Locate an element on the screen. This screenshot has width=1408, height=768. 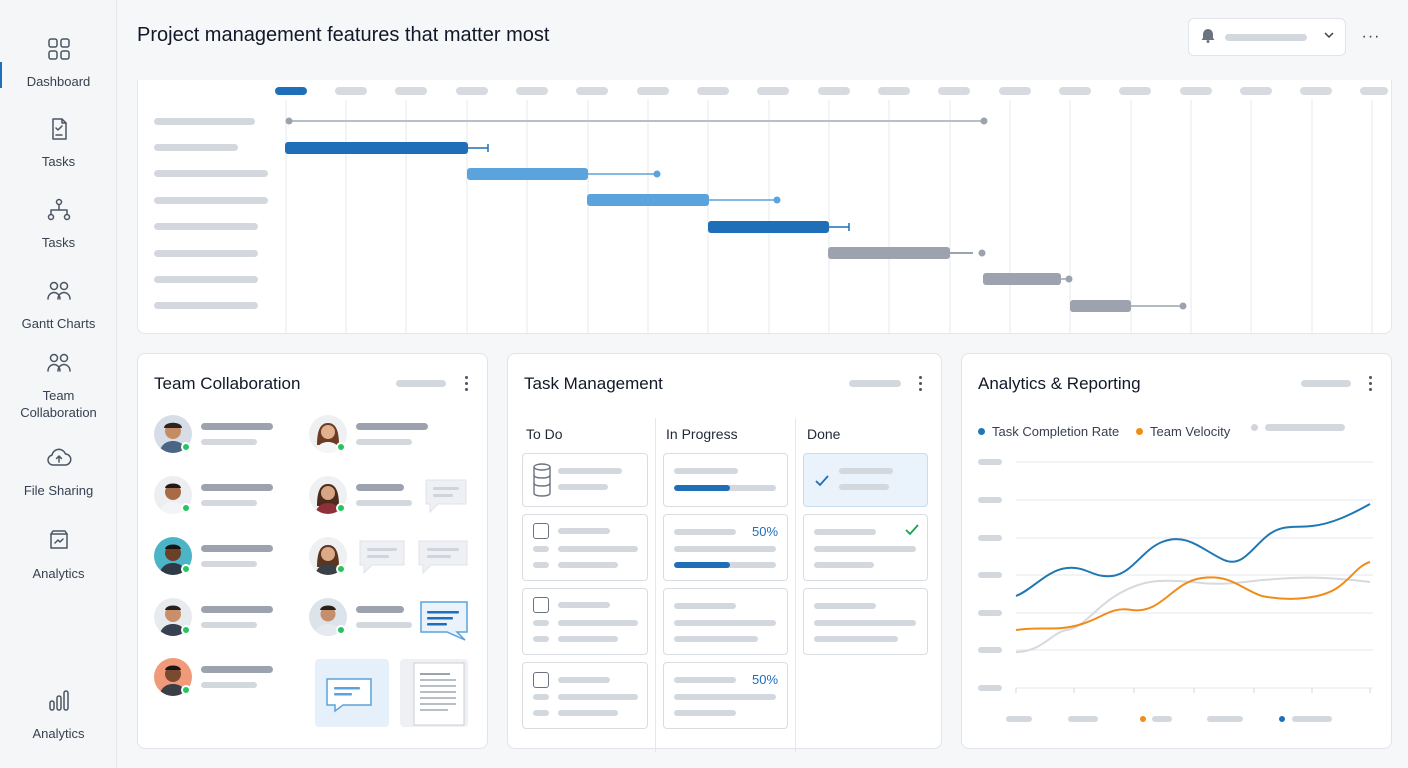
gantt-timeline-header is located at coordinates (831, 91).